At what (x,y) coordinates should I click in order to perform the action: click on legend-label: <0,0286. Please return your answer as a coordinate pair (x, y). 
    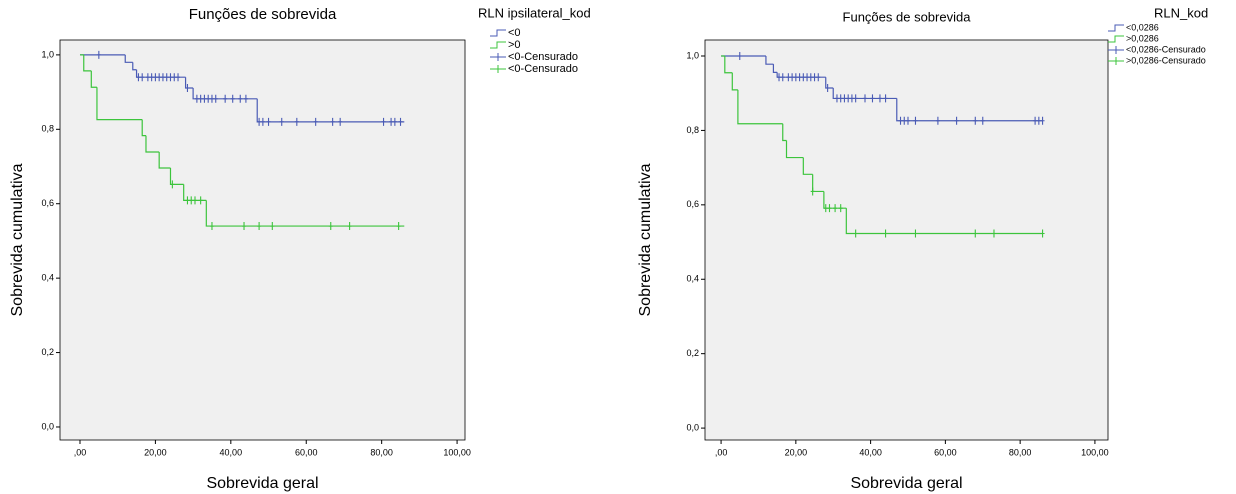
    Looking at the image, I should click on (1142, 27).